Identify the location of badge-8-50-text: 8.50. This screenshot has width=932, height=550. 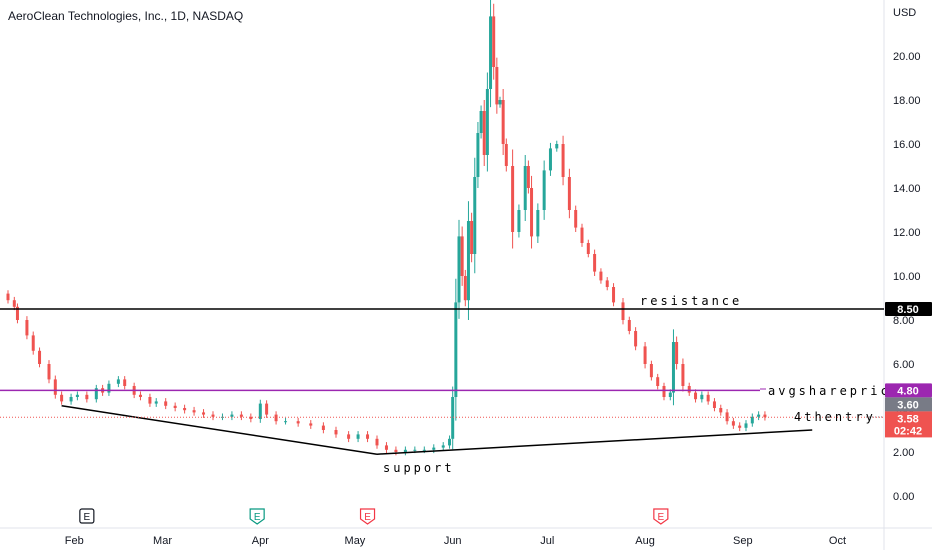
(907, 310).